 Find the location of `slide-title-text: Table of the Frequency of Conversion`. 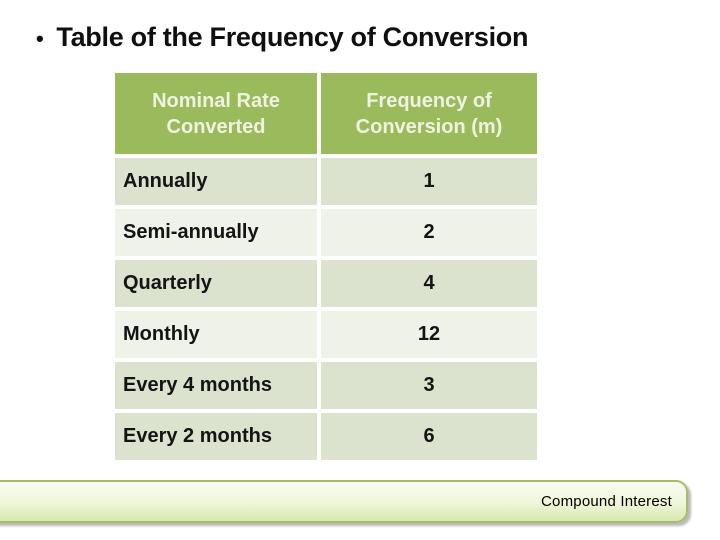

slide-title-text: Table of the Frequency of Conversion is located at coordinates (292, 37).